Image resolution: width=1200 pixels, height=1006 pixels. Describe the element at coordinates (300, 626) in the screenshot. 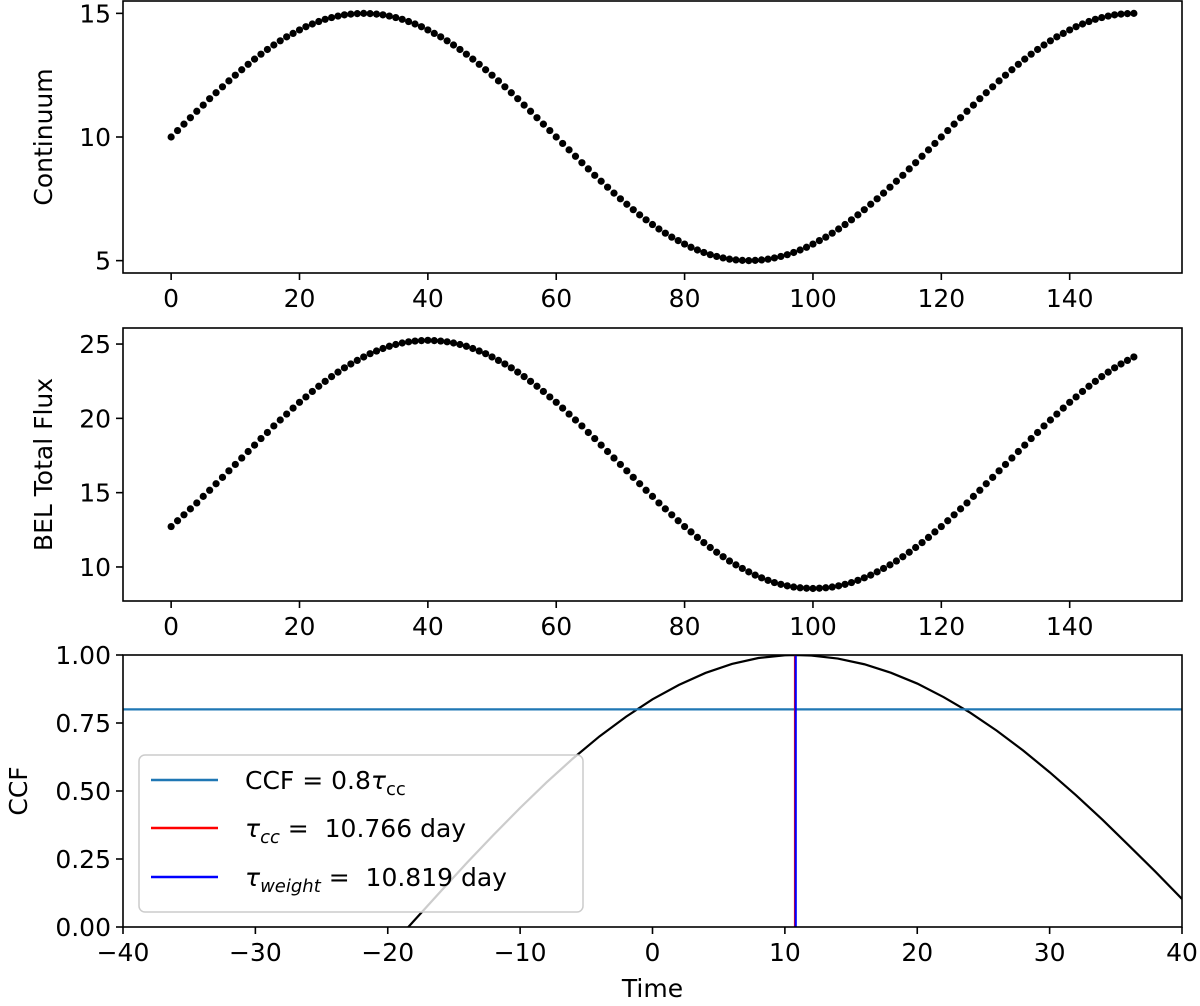

I see `x-tick-label: 20` at that location.